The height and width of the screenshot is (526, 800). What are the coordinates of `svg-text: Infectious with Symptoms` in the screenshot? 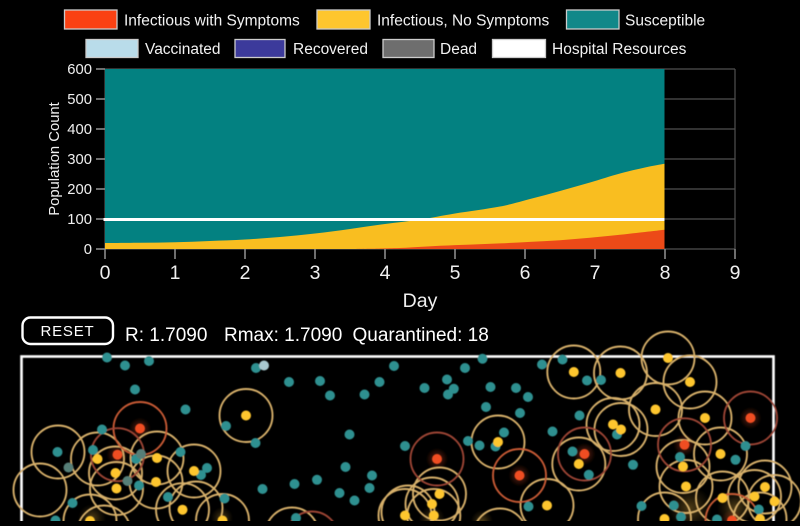 It's located at (212, 21).